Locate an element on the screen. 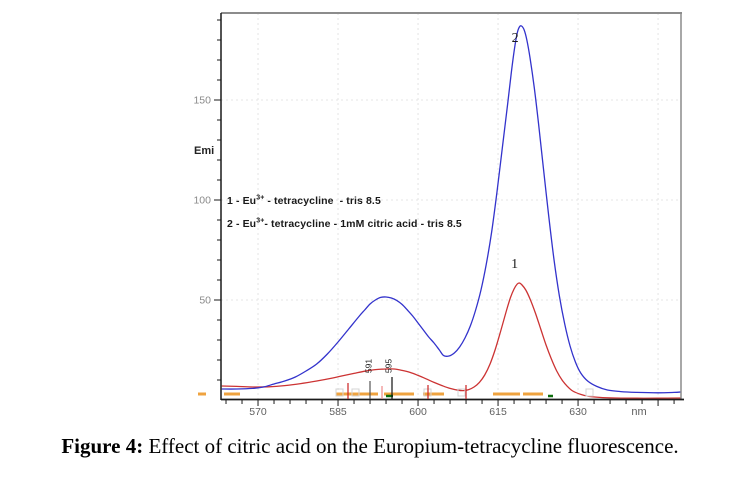 The image size is (740, 478). peak-wavelength-label: 591 is located at coordinates (369, 366).